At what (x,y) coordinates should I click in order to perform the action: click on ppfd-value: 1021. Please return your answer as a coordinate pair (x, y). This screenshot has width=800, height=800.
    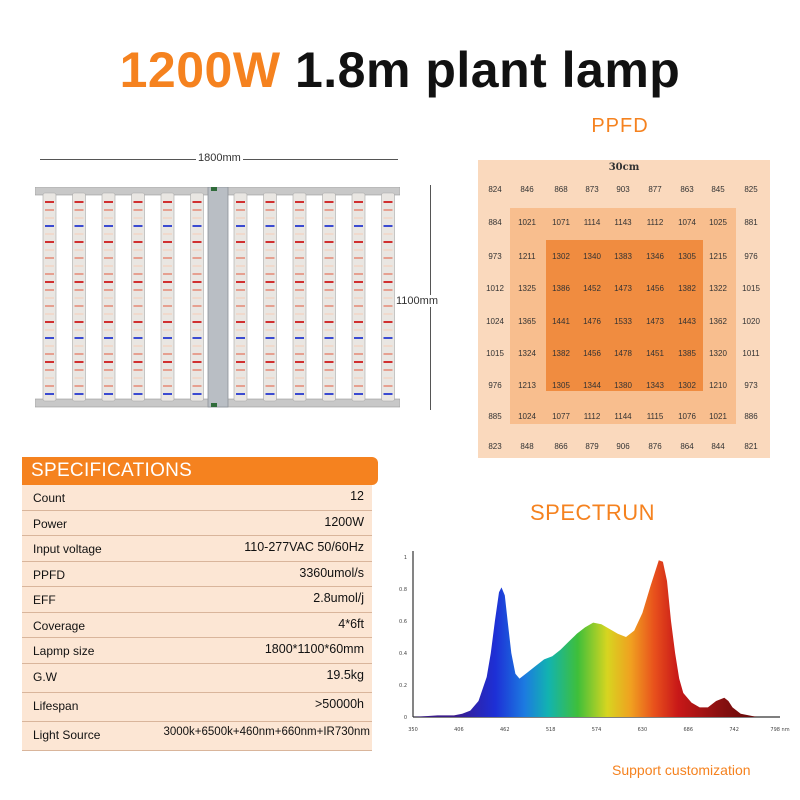
    Looking at the image, I should click on (527, 222).